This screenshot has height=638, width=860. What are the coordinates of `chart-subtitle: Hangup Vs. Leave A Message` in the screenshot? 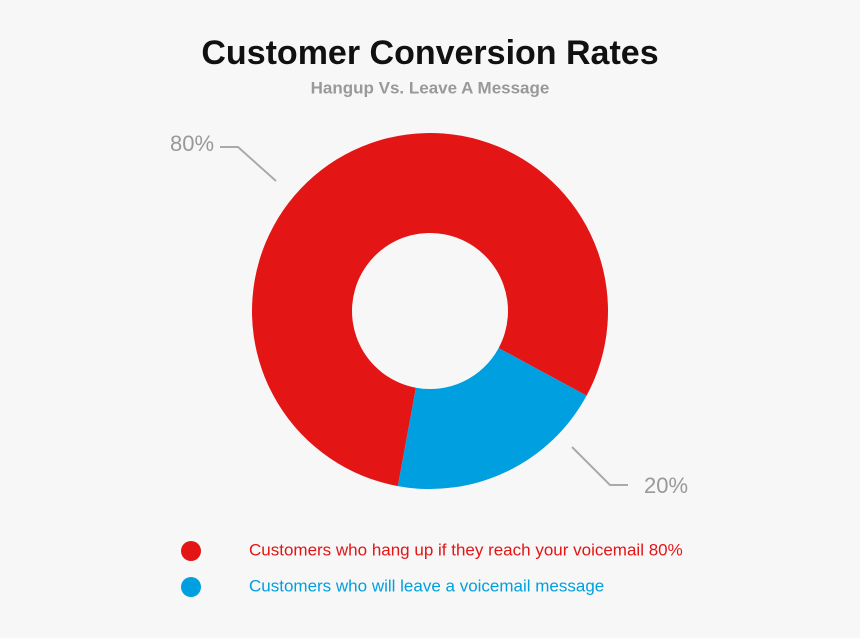 It's located at (430, 87).